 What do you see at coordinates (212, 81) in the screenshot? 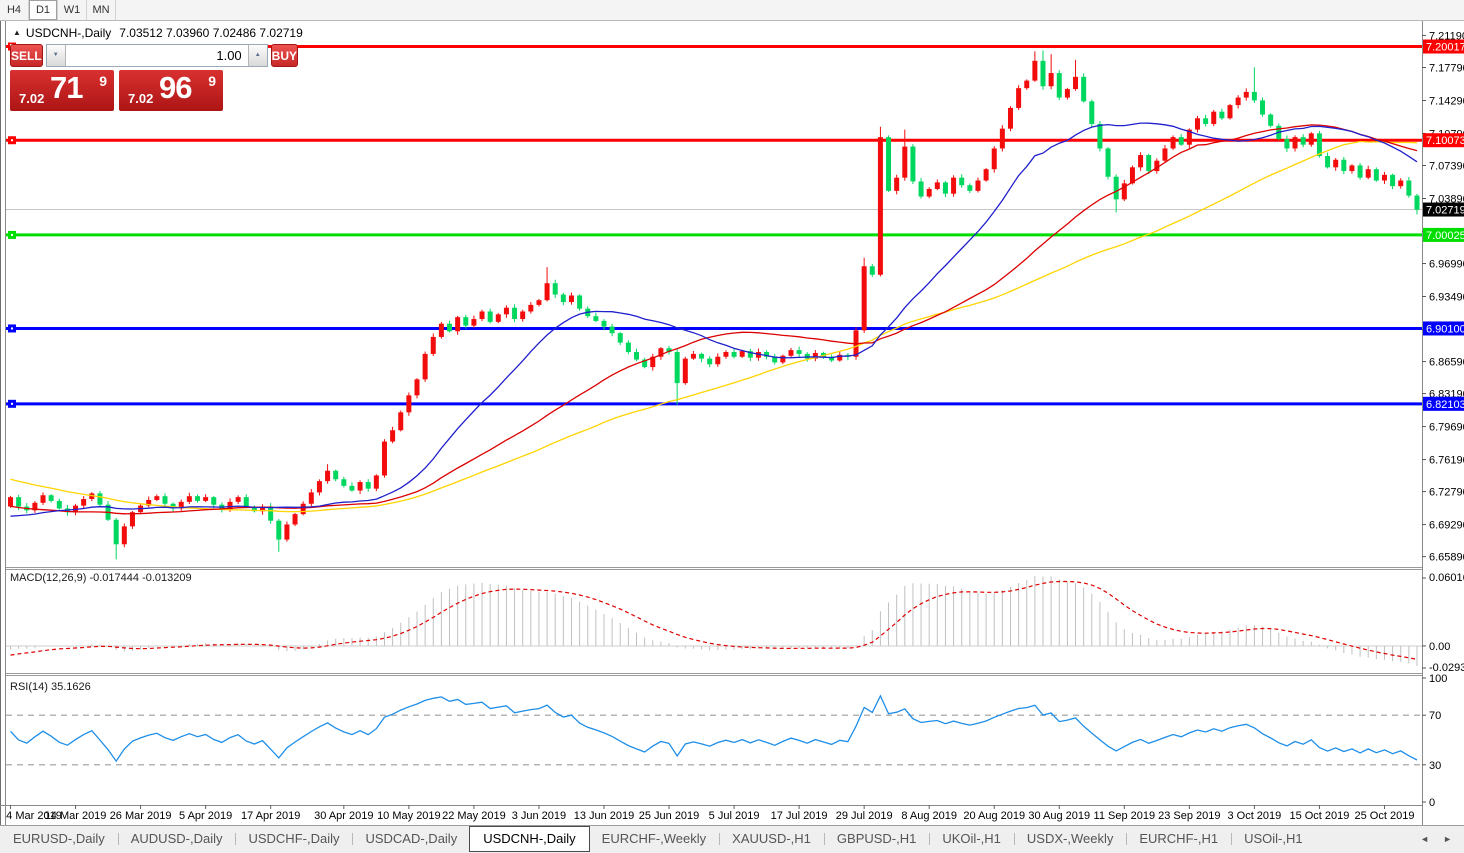
I see `buy-pipette: 9` at bounding box center [212, 81].